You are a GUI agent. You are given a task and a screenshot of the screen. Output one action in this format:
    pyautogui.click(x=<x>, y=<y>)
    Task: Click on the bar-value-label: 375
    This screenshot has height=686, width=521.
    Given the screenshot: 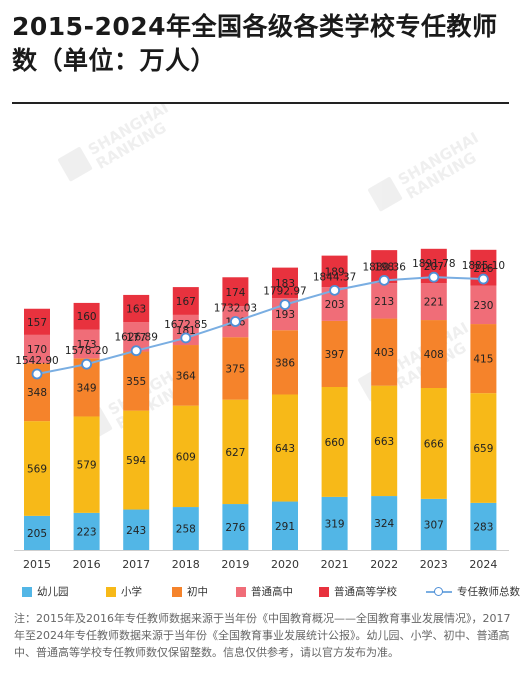 What is the action you would take?
    pyautogui.click(x=235, y=369)
    